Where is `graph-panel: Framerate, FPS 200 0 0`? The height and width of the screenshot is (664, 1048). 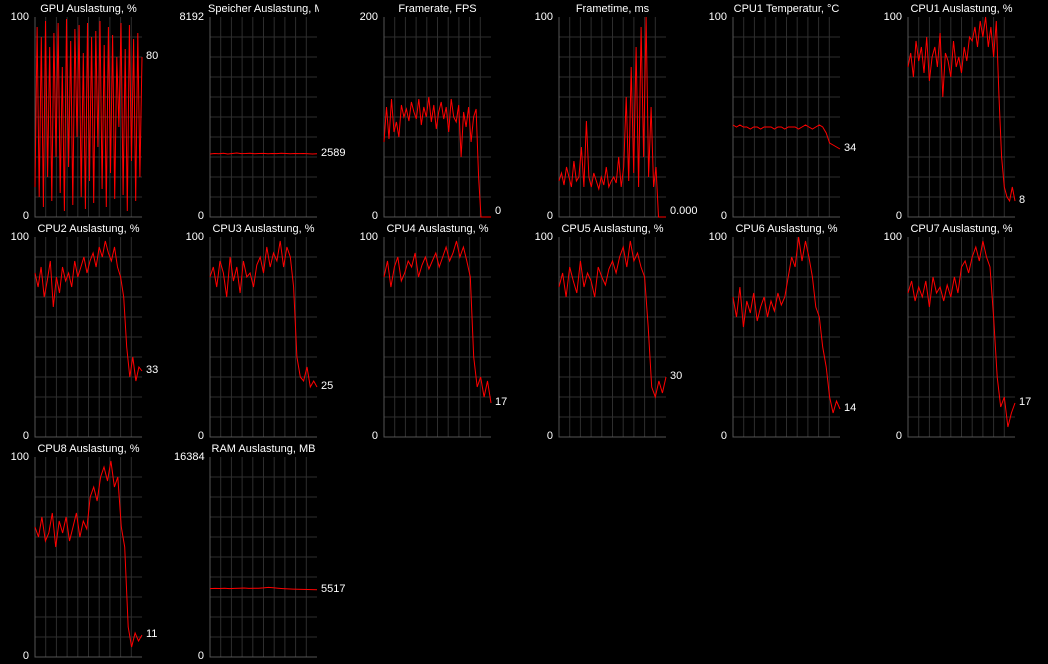 graph-panel: Framerate, FPS 200 0 0 is located at coordinates (436, 111).